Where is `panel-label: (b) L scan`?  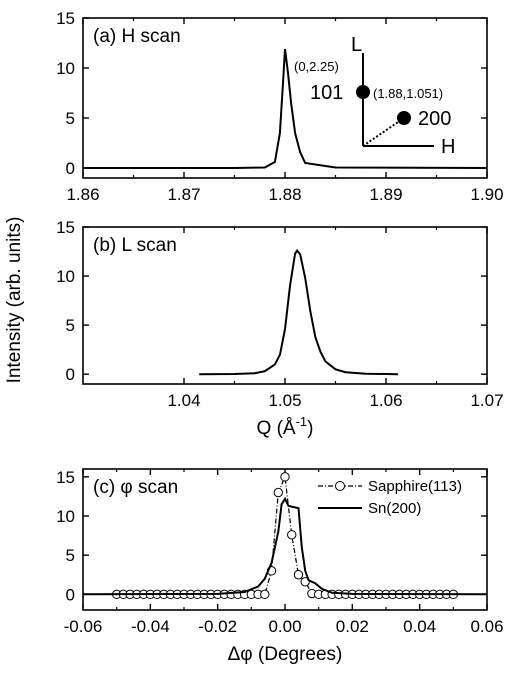 panel-label: (b) L scan is located at coordinates (135, 245).